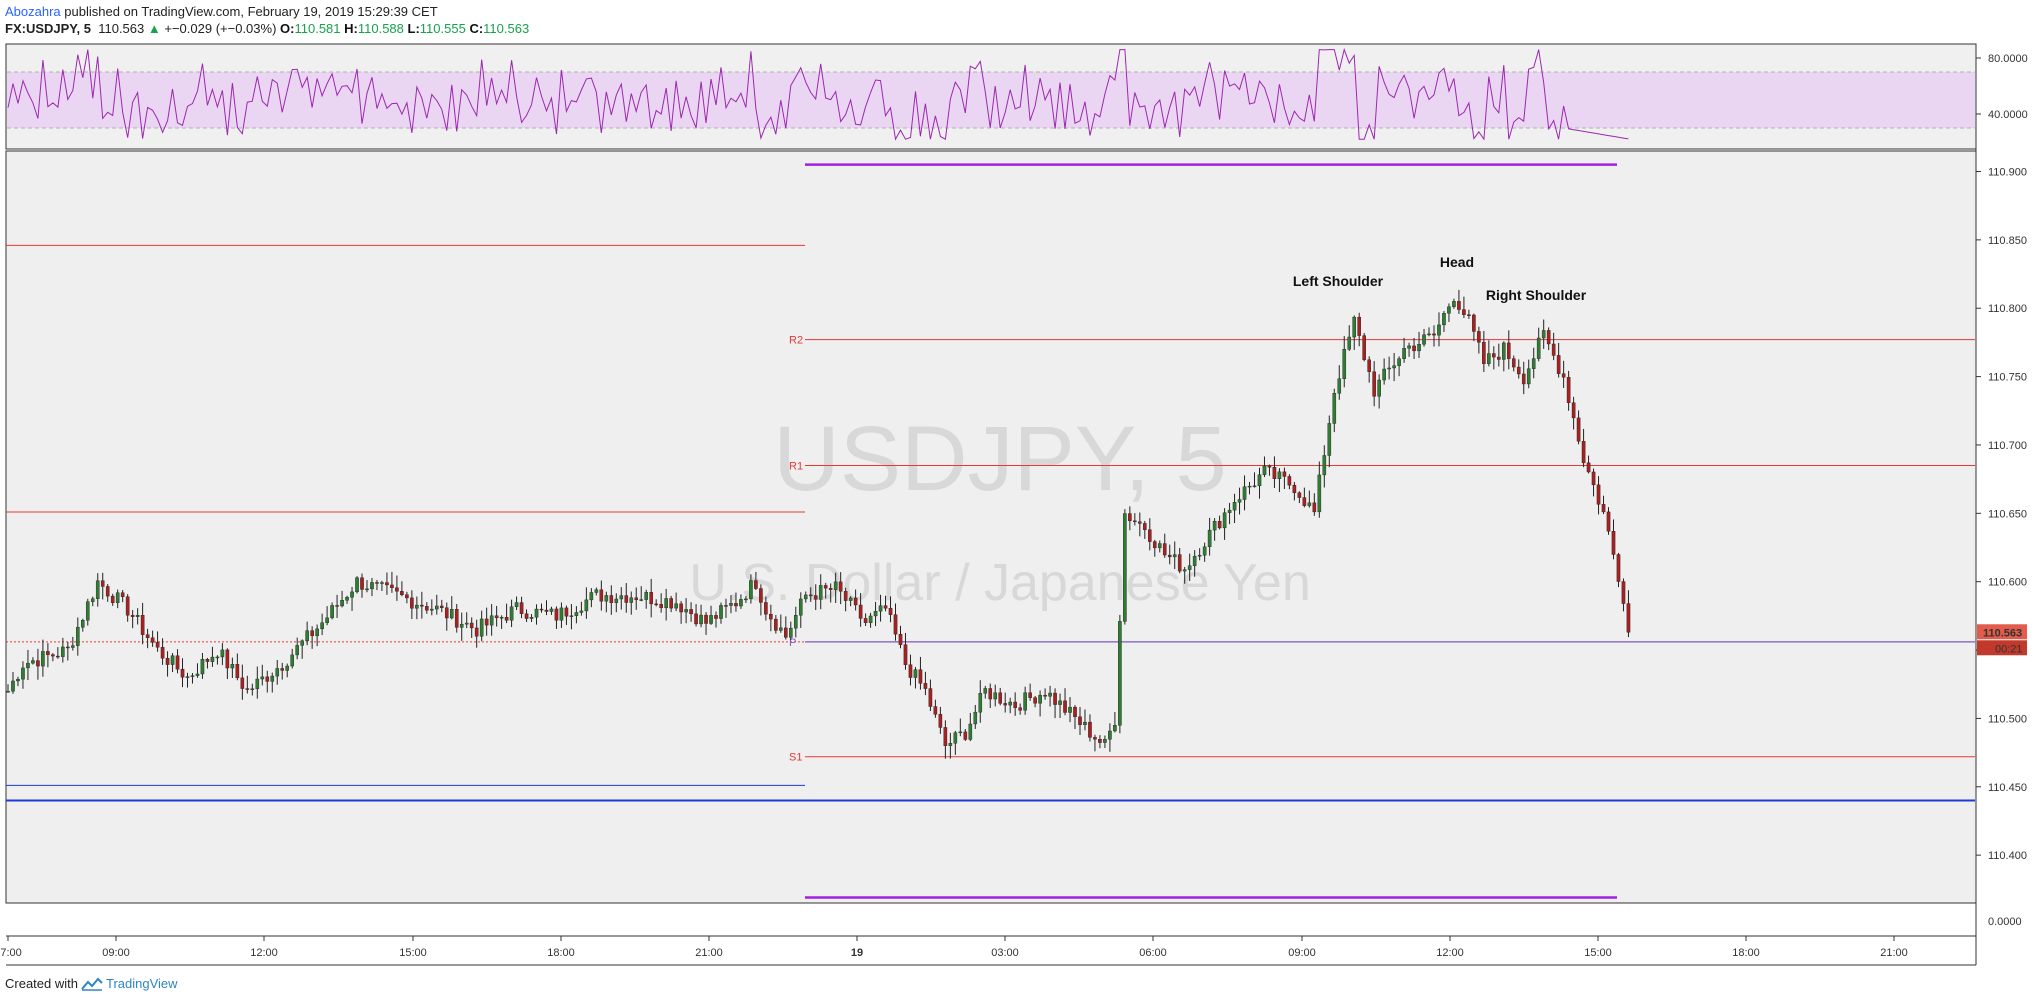 The height and width of the screenshot is (1002, 2041). I want to click on tradingview-link: TradingView, so click(141, 983).